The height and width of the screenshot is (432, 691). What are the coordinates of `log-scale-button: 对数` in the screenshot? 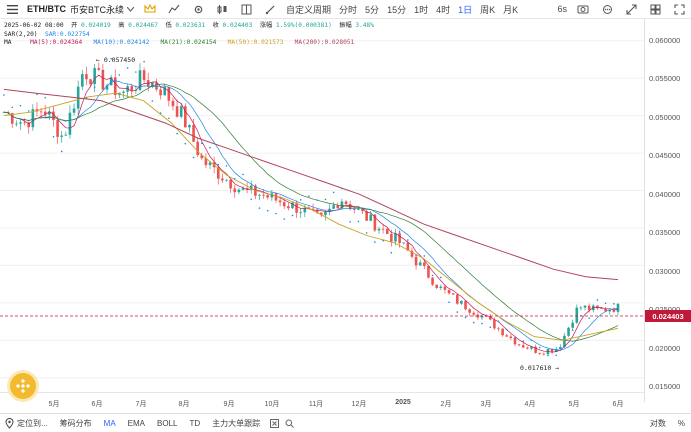 It's located at (657, 423).